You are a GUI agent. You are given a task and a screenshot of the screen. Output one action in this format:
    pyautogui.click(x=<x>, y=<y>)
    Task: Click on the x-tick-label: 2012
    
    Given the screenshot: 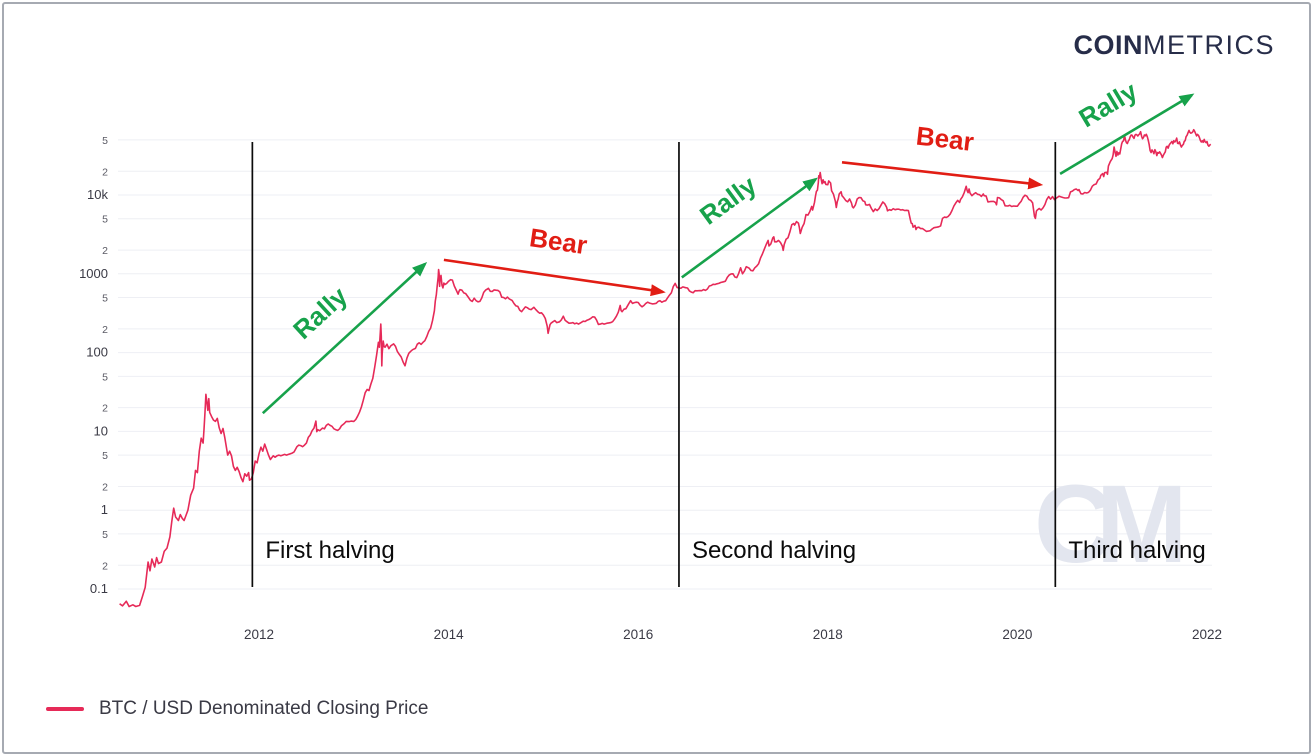 What is the action you would take?
    pyautogui.click(x=259, y=634)
    